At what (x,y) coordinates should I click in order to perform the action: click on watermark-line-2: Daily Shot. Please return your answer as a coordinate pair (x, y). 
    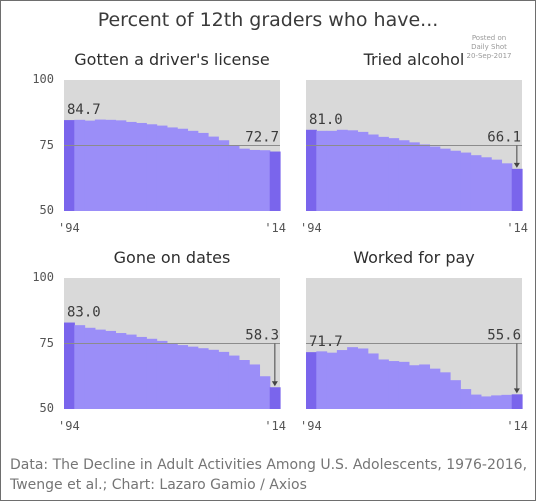
    Looking at the image, I should click on (489, 47).